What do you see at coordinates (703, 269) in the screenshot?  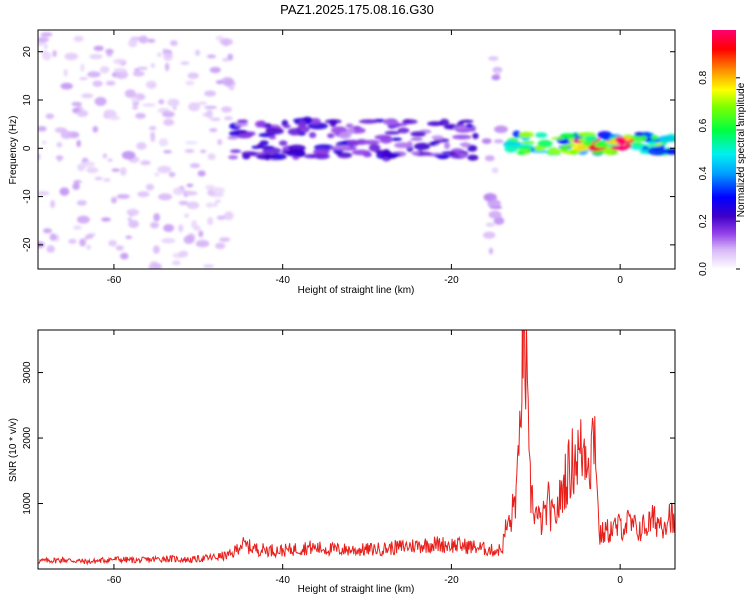 I see `colorbar-tick-label-0: 0.0` at bounding box center [703, 269].